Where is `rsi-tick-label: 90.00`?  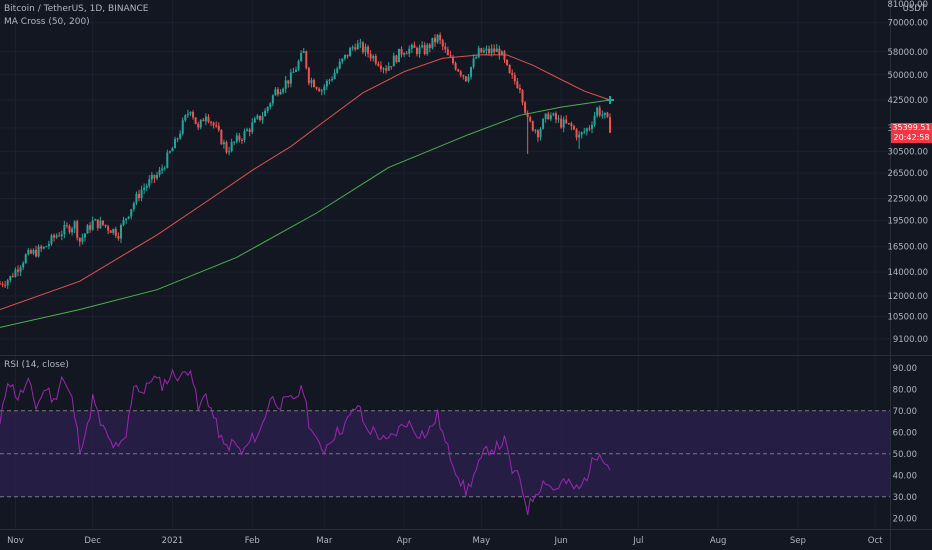 rsi-tick-label: 90.00 is located at coordinates (905, 369).